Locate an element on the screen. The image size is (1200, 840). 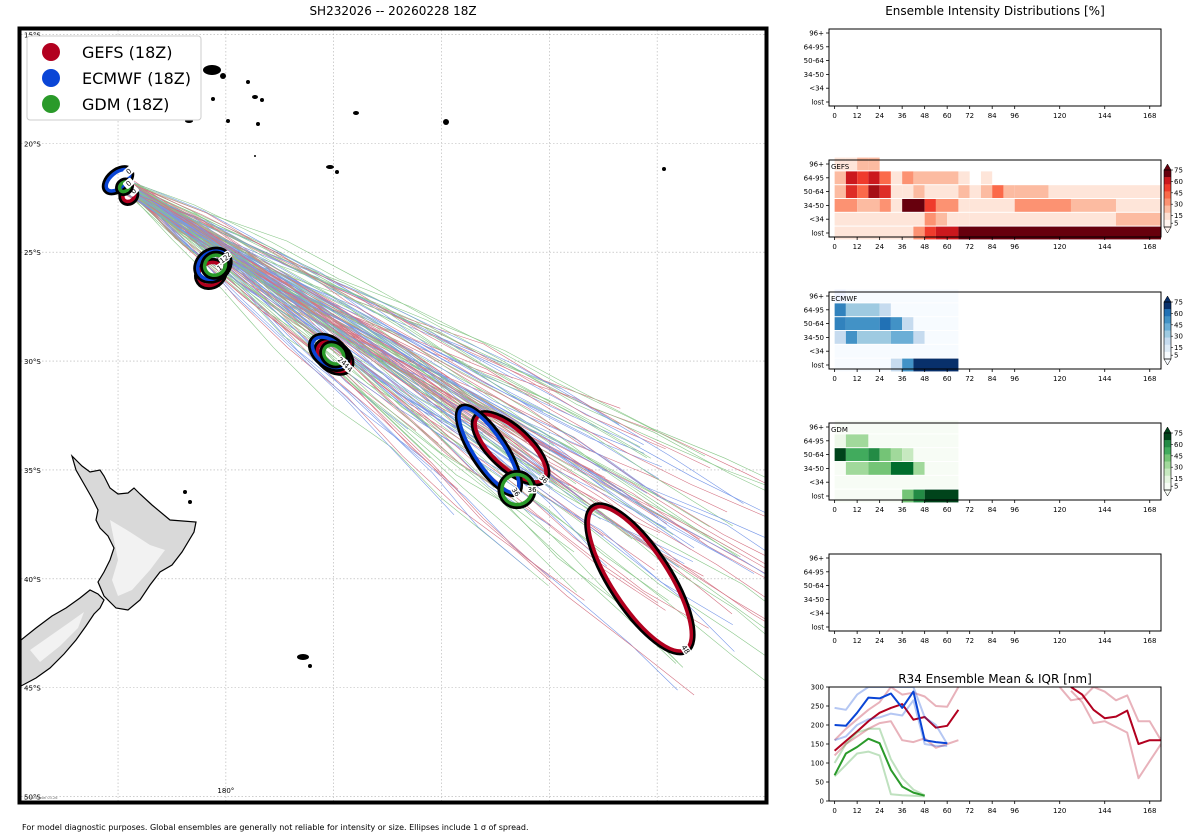
ellipse-hour-label: 36 is located at coordinates (532, 490).